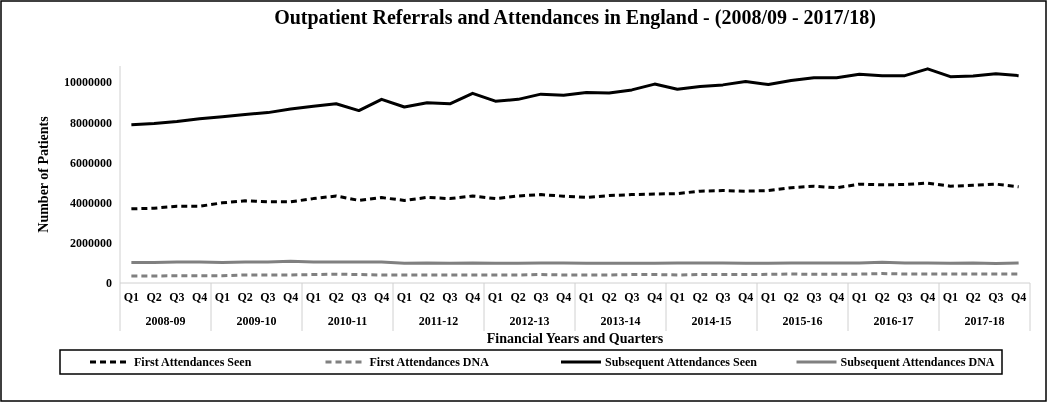  Describe the element at coordinates (91, 122) in the screenshot. I see `y-tick-label: 8000000` at that location.